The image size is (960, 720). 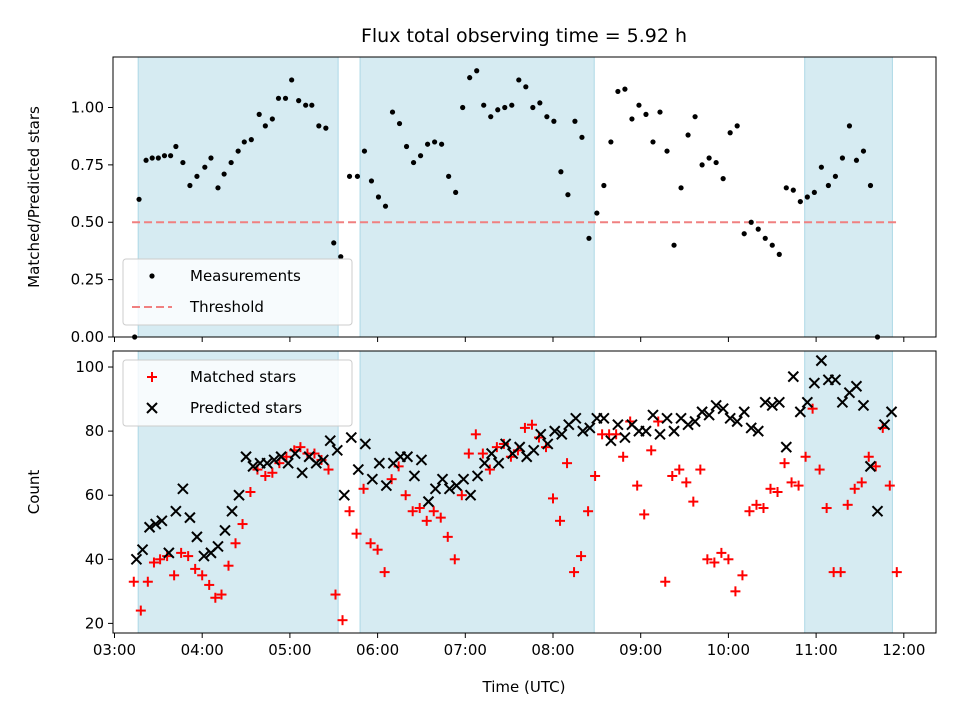 What do you see at coordinates (34, 492) in the screenshot?
I see `y-axis-title: Count` at bounding box center [34, 492].